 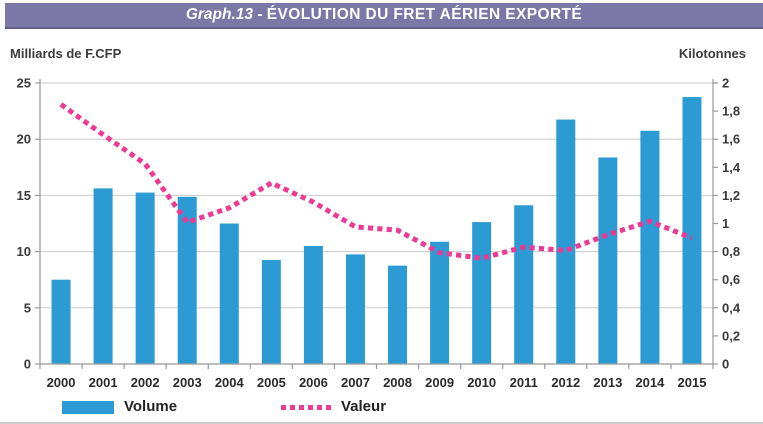 I want to click on x-axis-year-label: 2003, so click(x=187, y=382).